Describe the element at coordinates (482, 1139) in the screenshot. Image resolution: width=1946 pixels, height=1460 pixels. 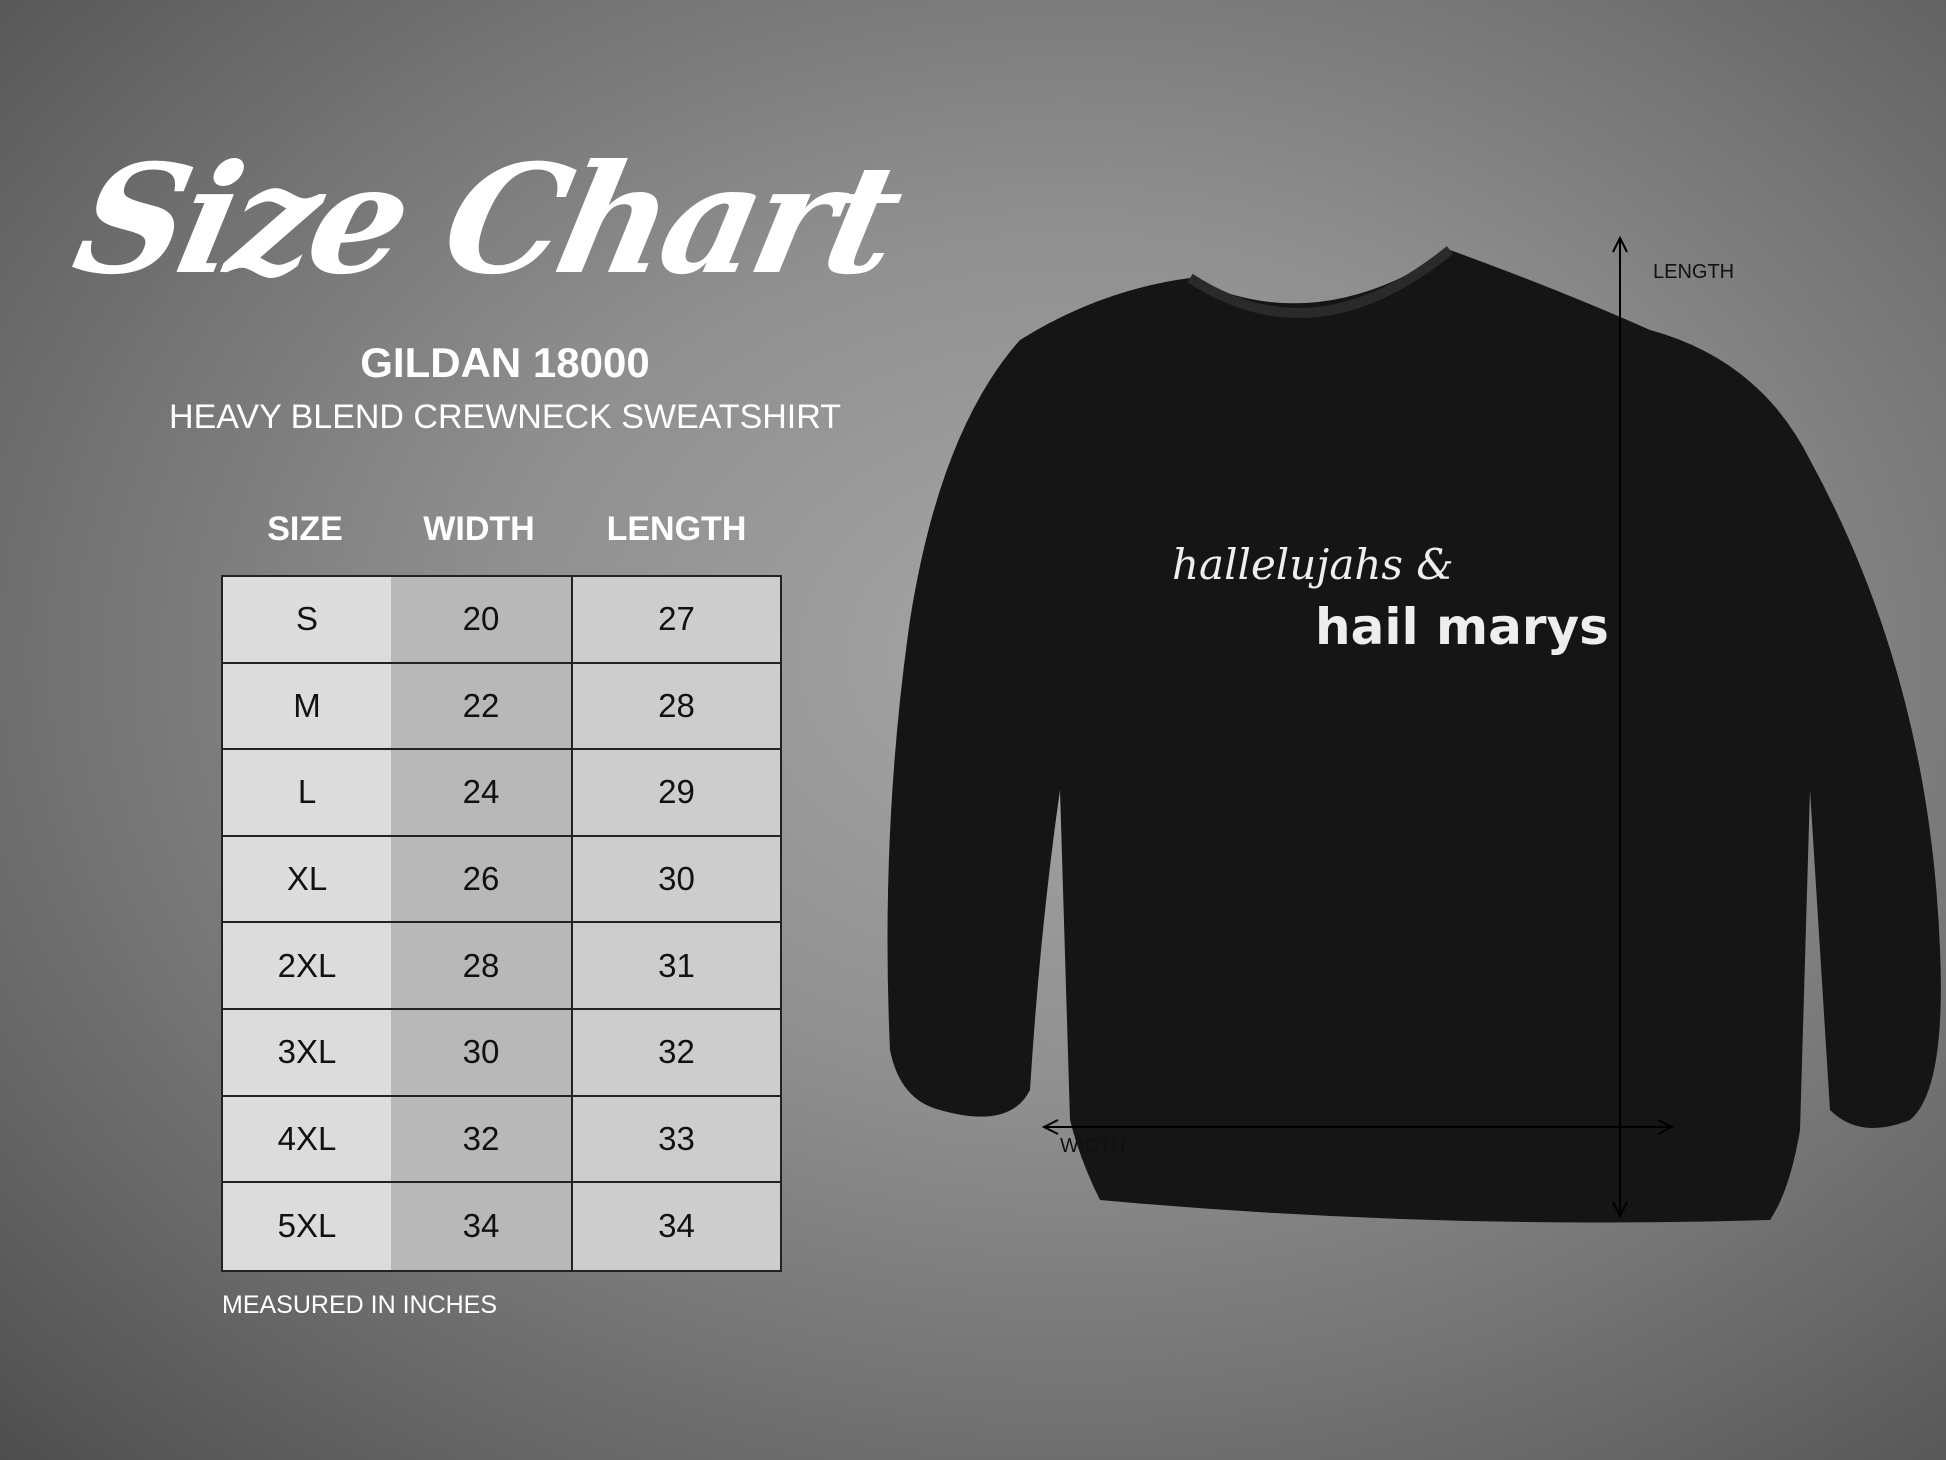
I see `cell-width: 32` at that location.